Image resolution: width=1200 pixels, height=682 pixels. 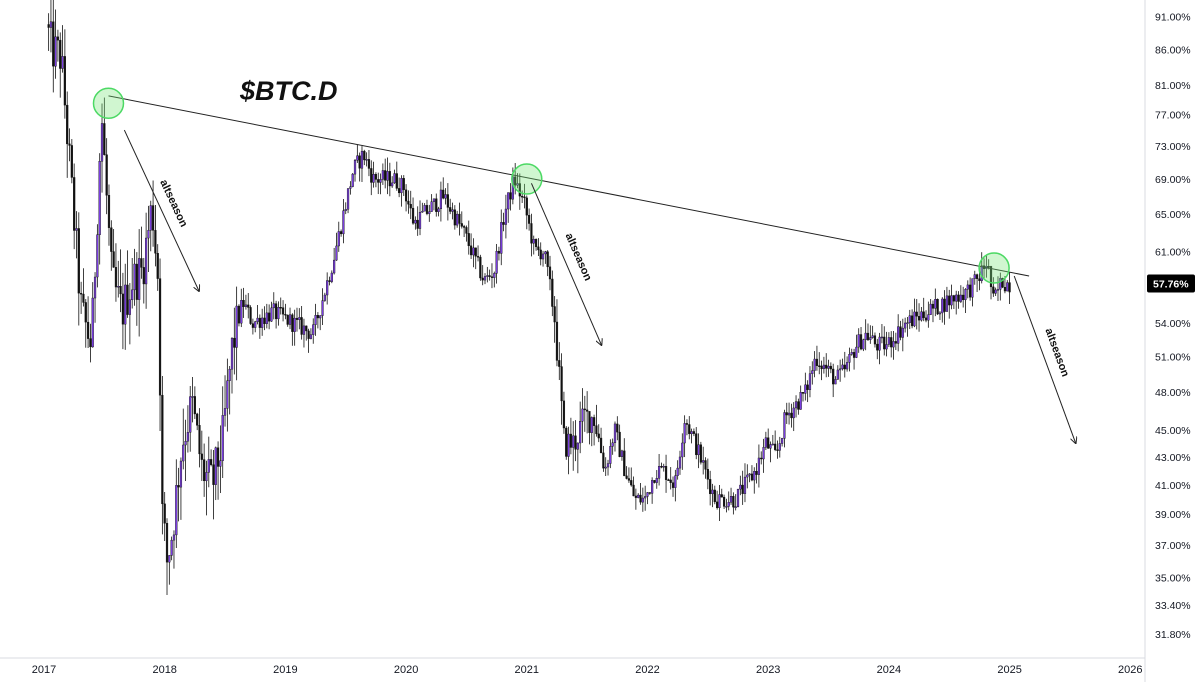 I want to click on y-tick-label: 35.00%, so click(x=1173, y=579).